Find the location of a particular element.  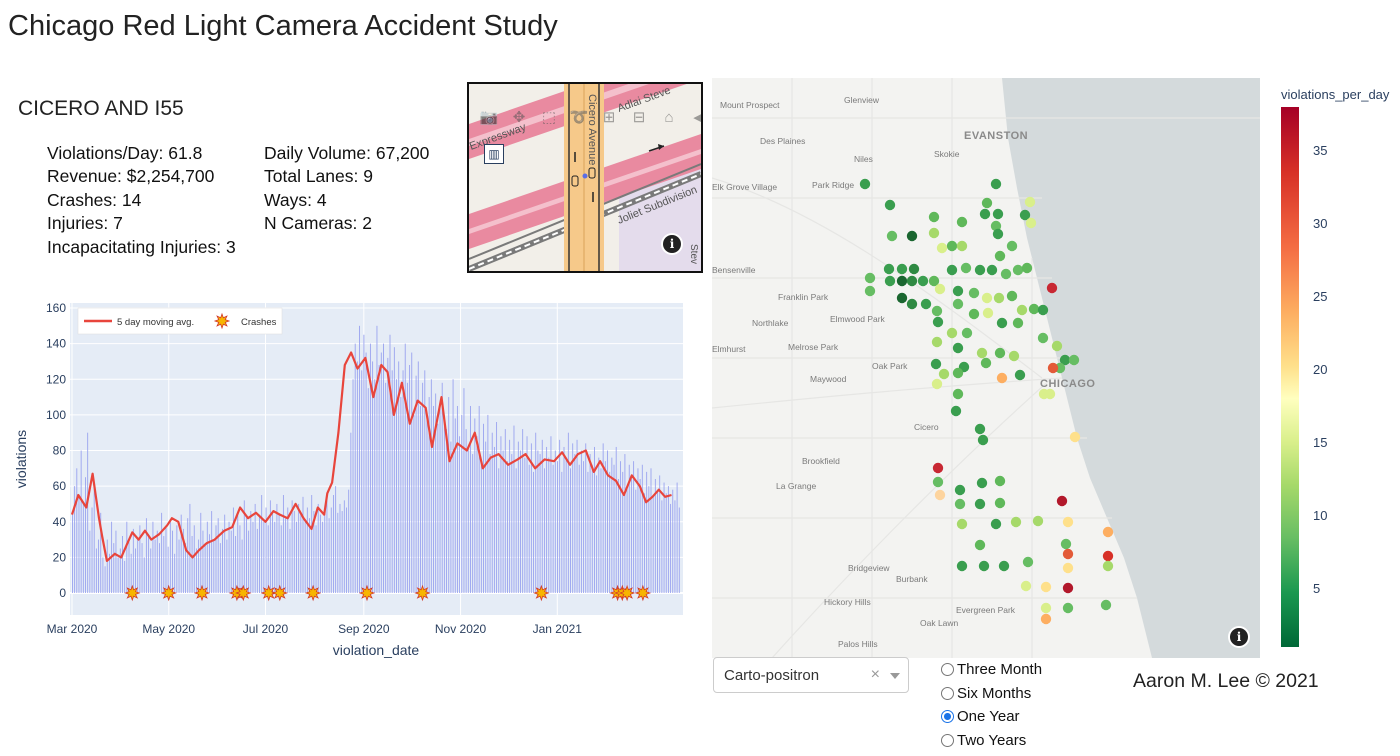

lasso-icon: ➰ is located at coordinates (579, 117).